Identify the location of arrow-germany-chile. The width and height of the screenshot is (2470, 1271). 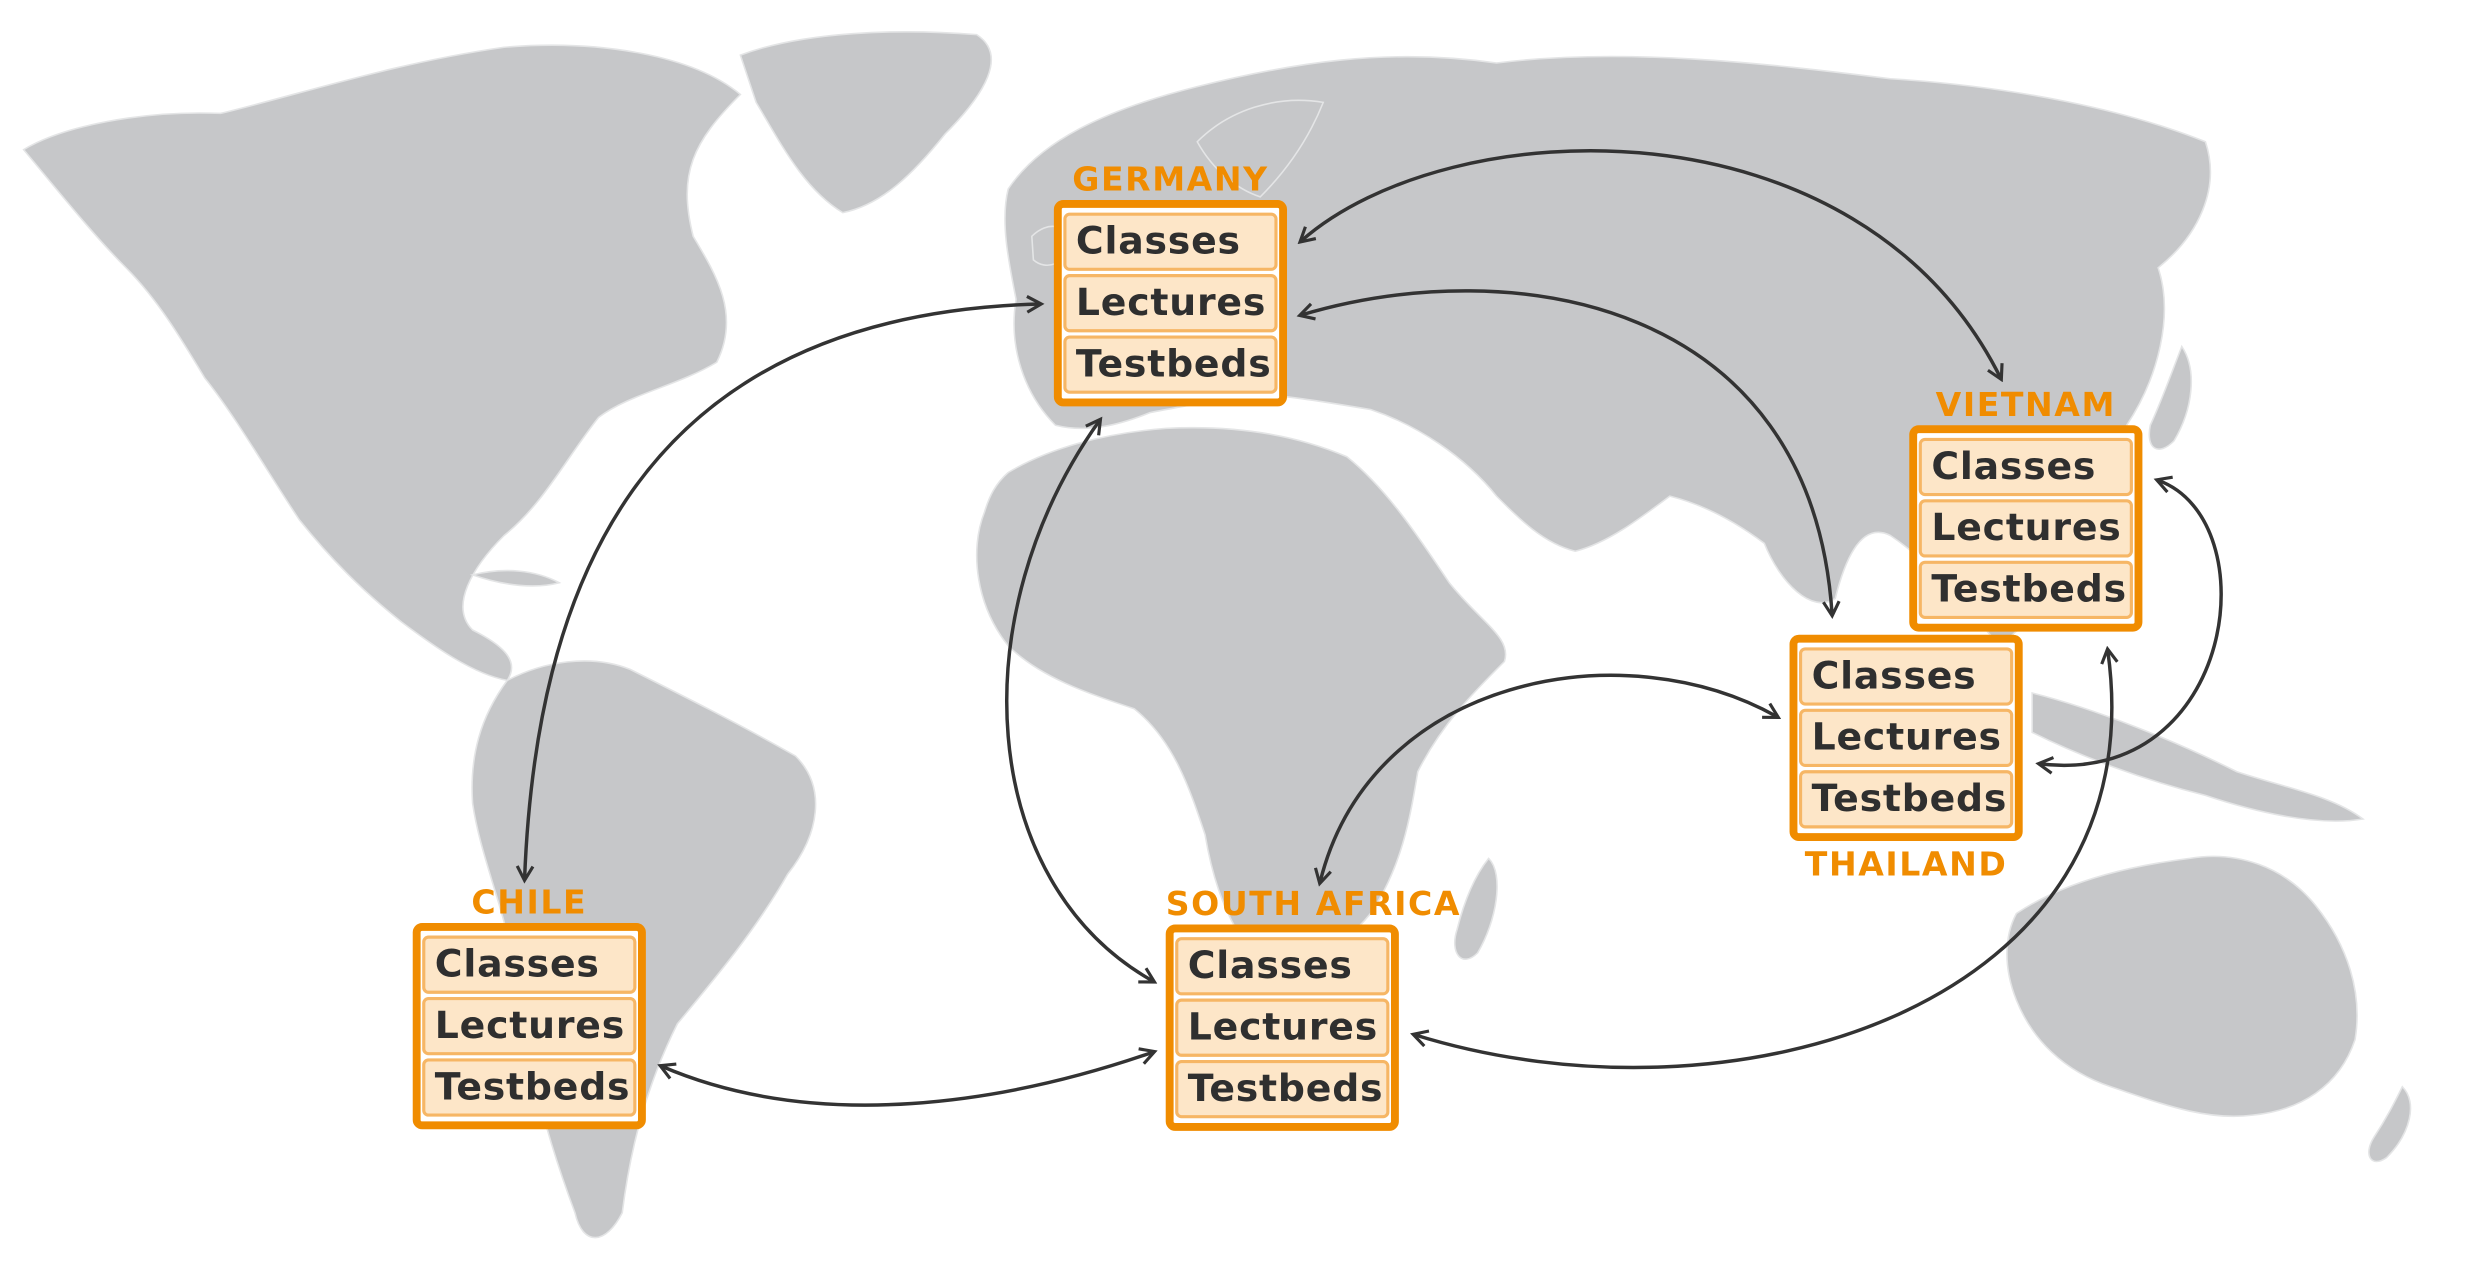
(782, 591).